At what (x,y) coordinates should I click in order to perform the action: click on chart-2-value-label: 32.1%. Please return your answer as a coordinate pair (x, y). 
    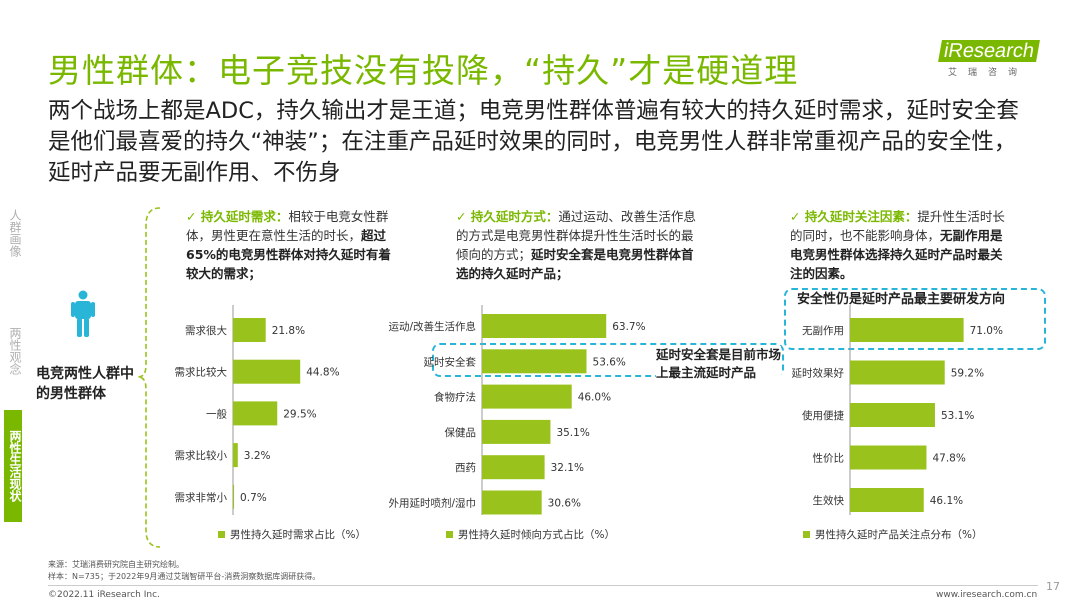
    Looking at the image, I should click on (567, 468).